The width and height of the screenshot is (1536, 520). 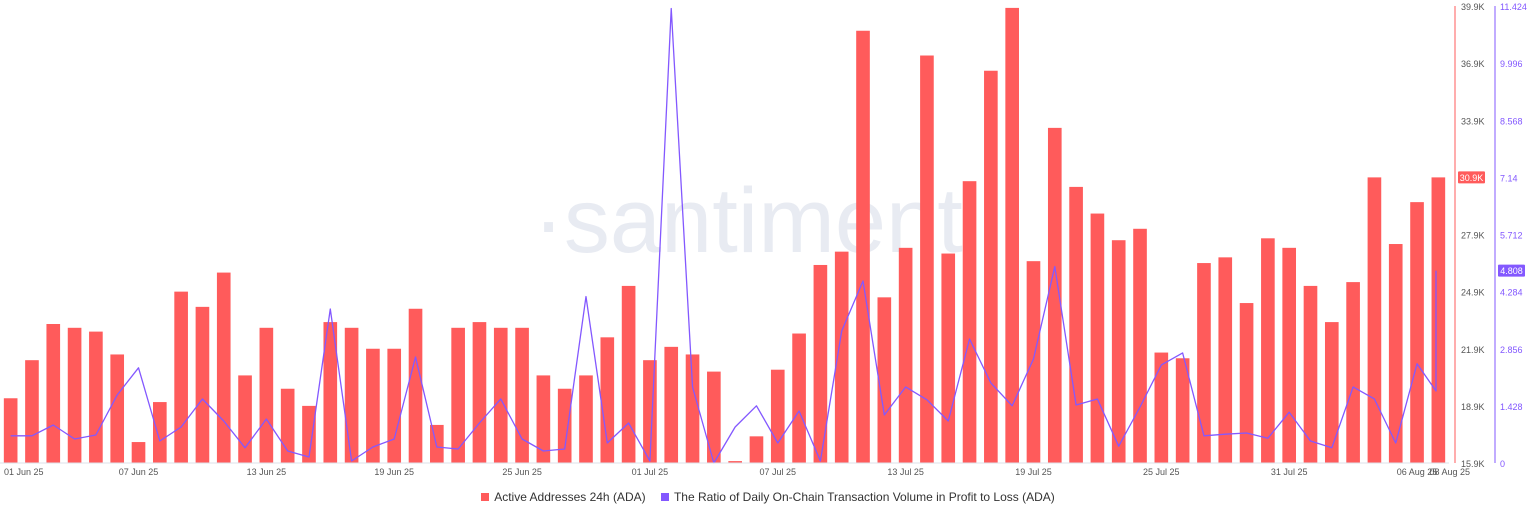 I want to click on x-axis-tick-label: 19 Jun 25, so click(x=394, y=472).